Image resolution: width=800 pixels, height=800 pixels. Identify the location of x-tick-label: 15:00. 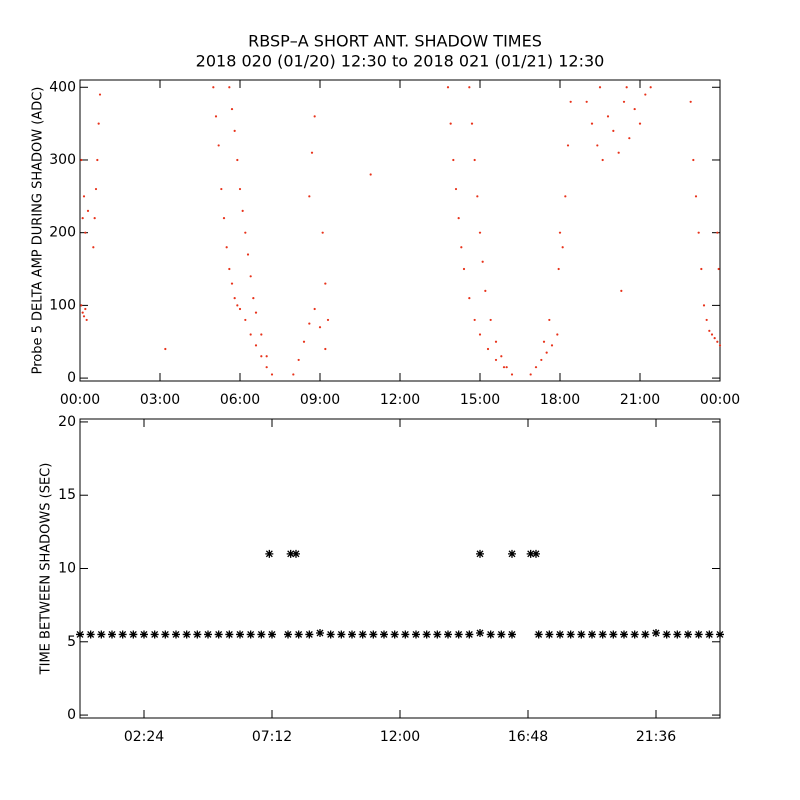
(480, 400).